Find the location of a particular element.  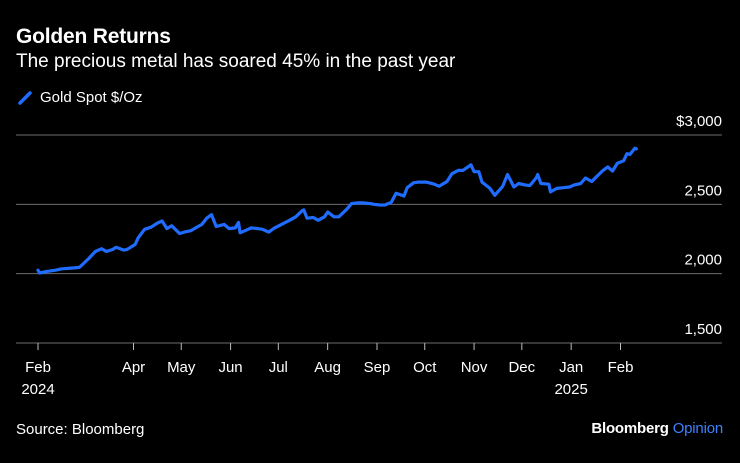

y-tick-label: 2,500 is located at coordinates (703, 190).